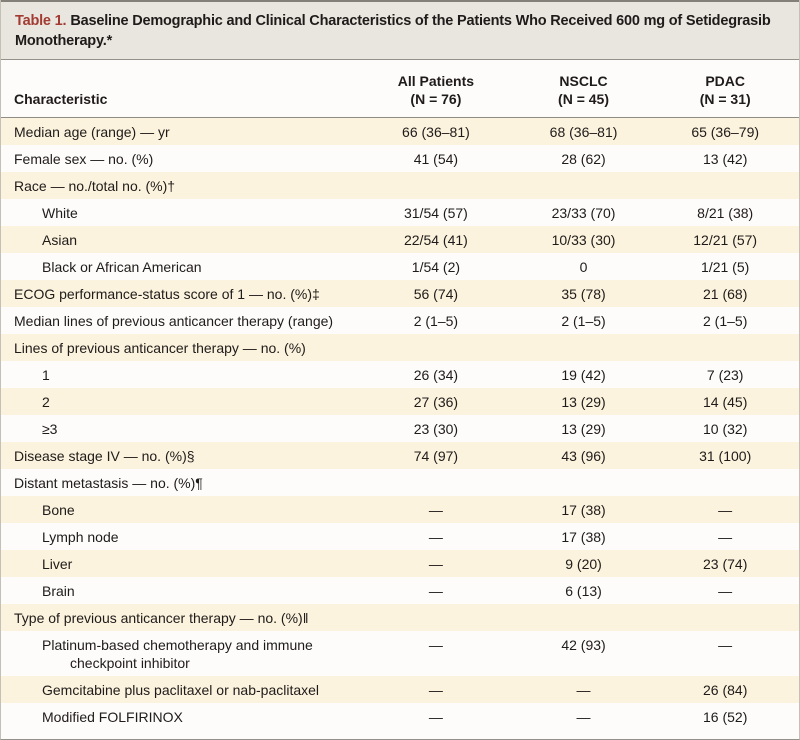  I want to click on row-value: 10/33 (30), so click(583, 239).